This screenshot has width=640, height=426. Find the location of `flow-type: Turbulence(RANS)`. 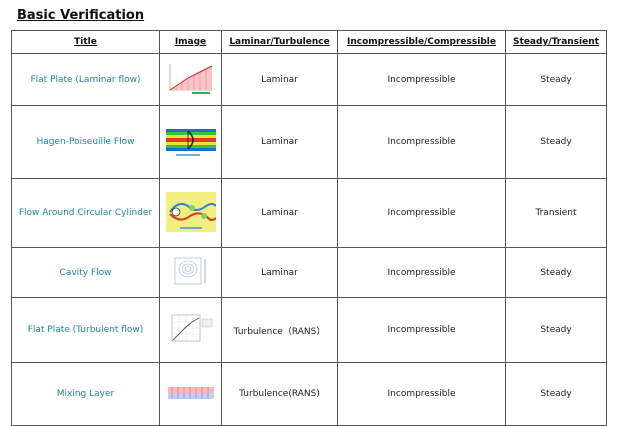

flow-type: Turbulence(RANS) is located at coordinates (279, 394).